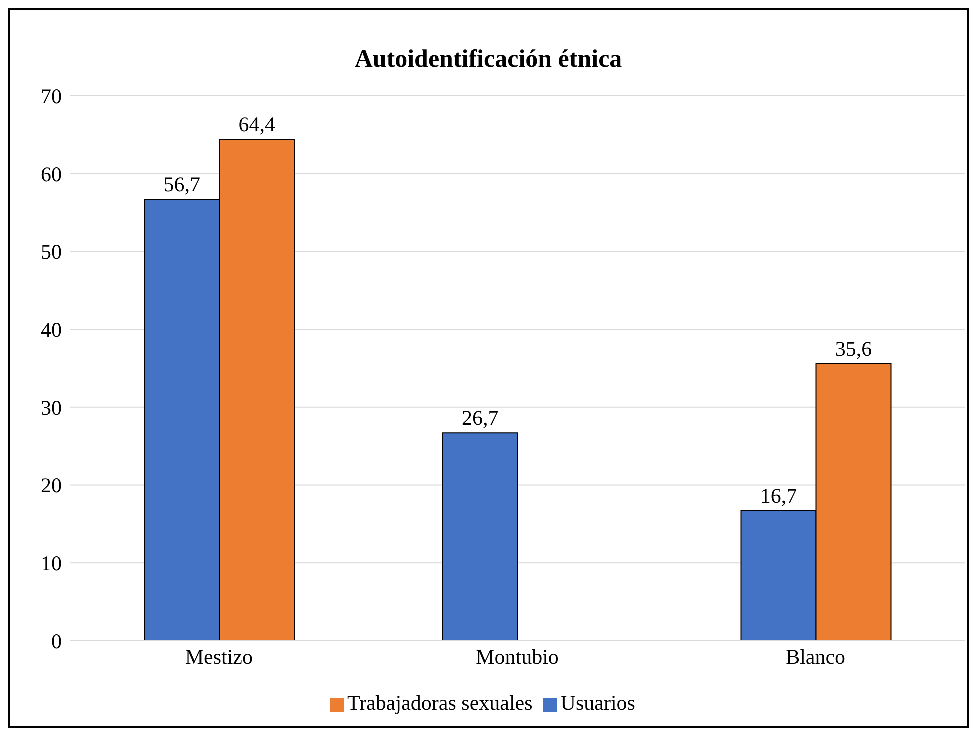 The image size is (977, 736). Describe the element at coordinates (219, 656) in the screenshot. I see `x-tick-label: Mestizo` at that location.